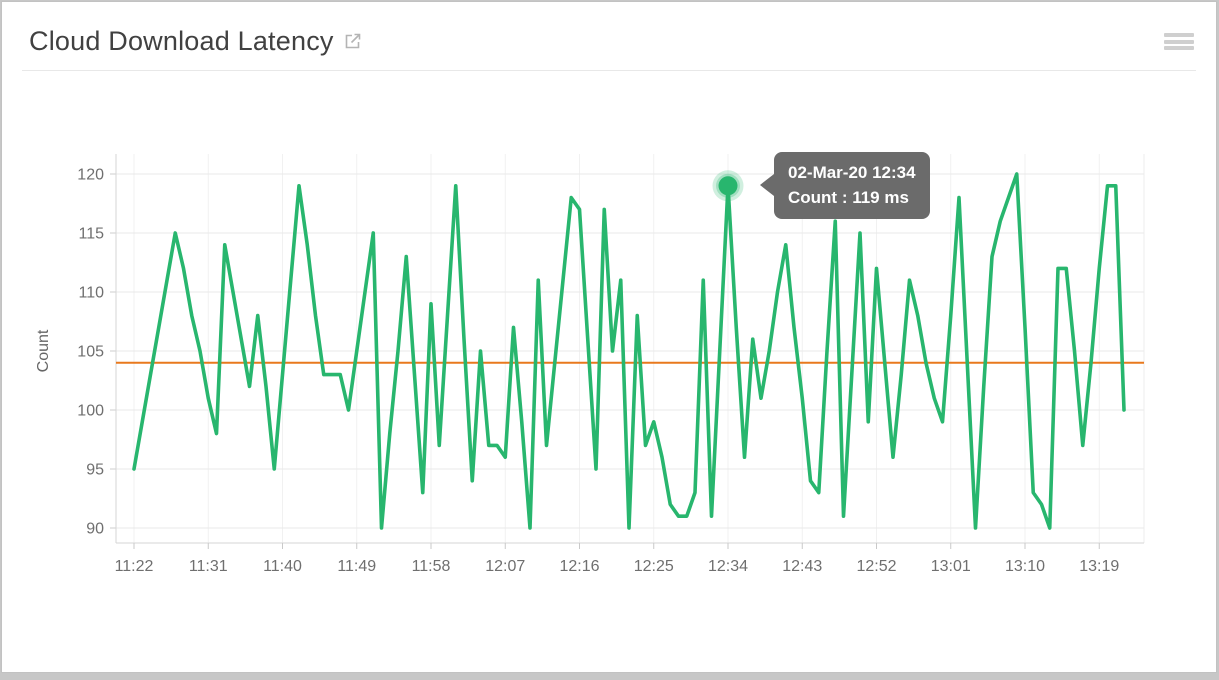 This screenshot has height=680, width=1219. What do you see at coordinates (356, 566) in the screenshot?
I see `x-tick-label: 11:49` at bounding box center [356, 566].